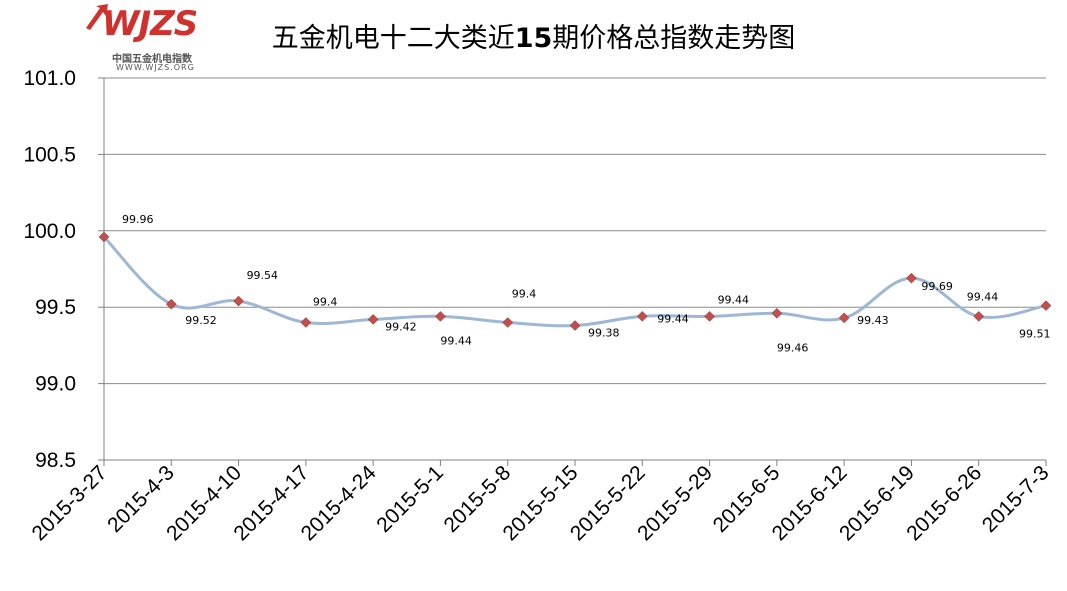 The height and width of the screenshot is (591, 1067). Describe the element at coordinates (150, 24) in the screenshot. I see `logo-word: WJZS` at that location.